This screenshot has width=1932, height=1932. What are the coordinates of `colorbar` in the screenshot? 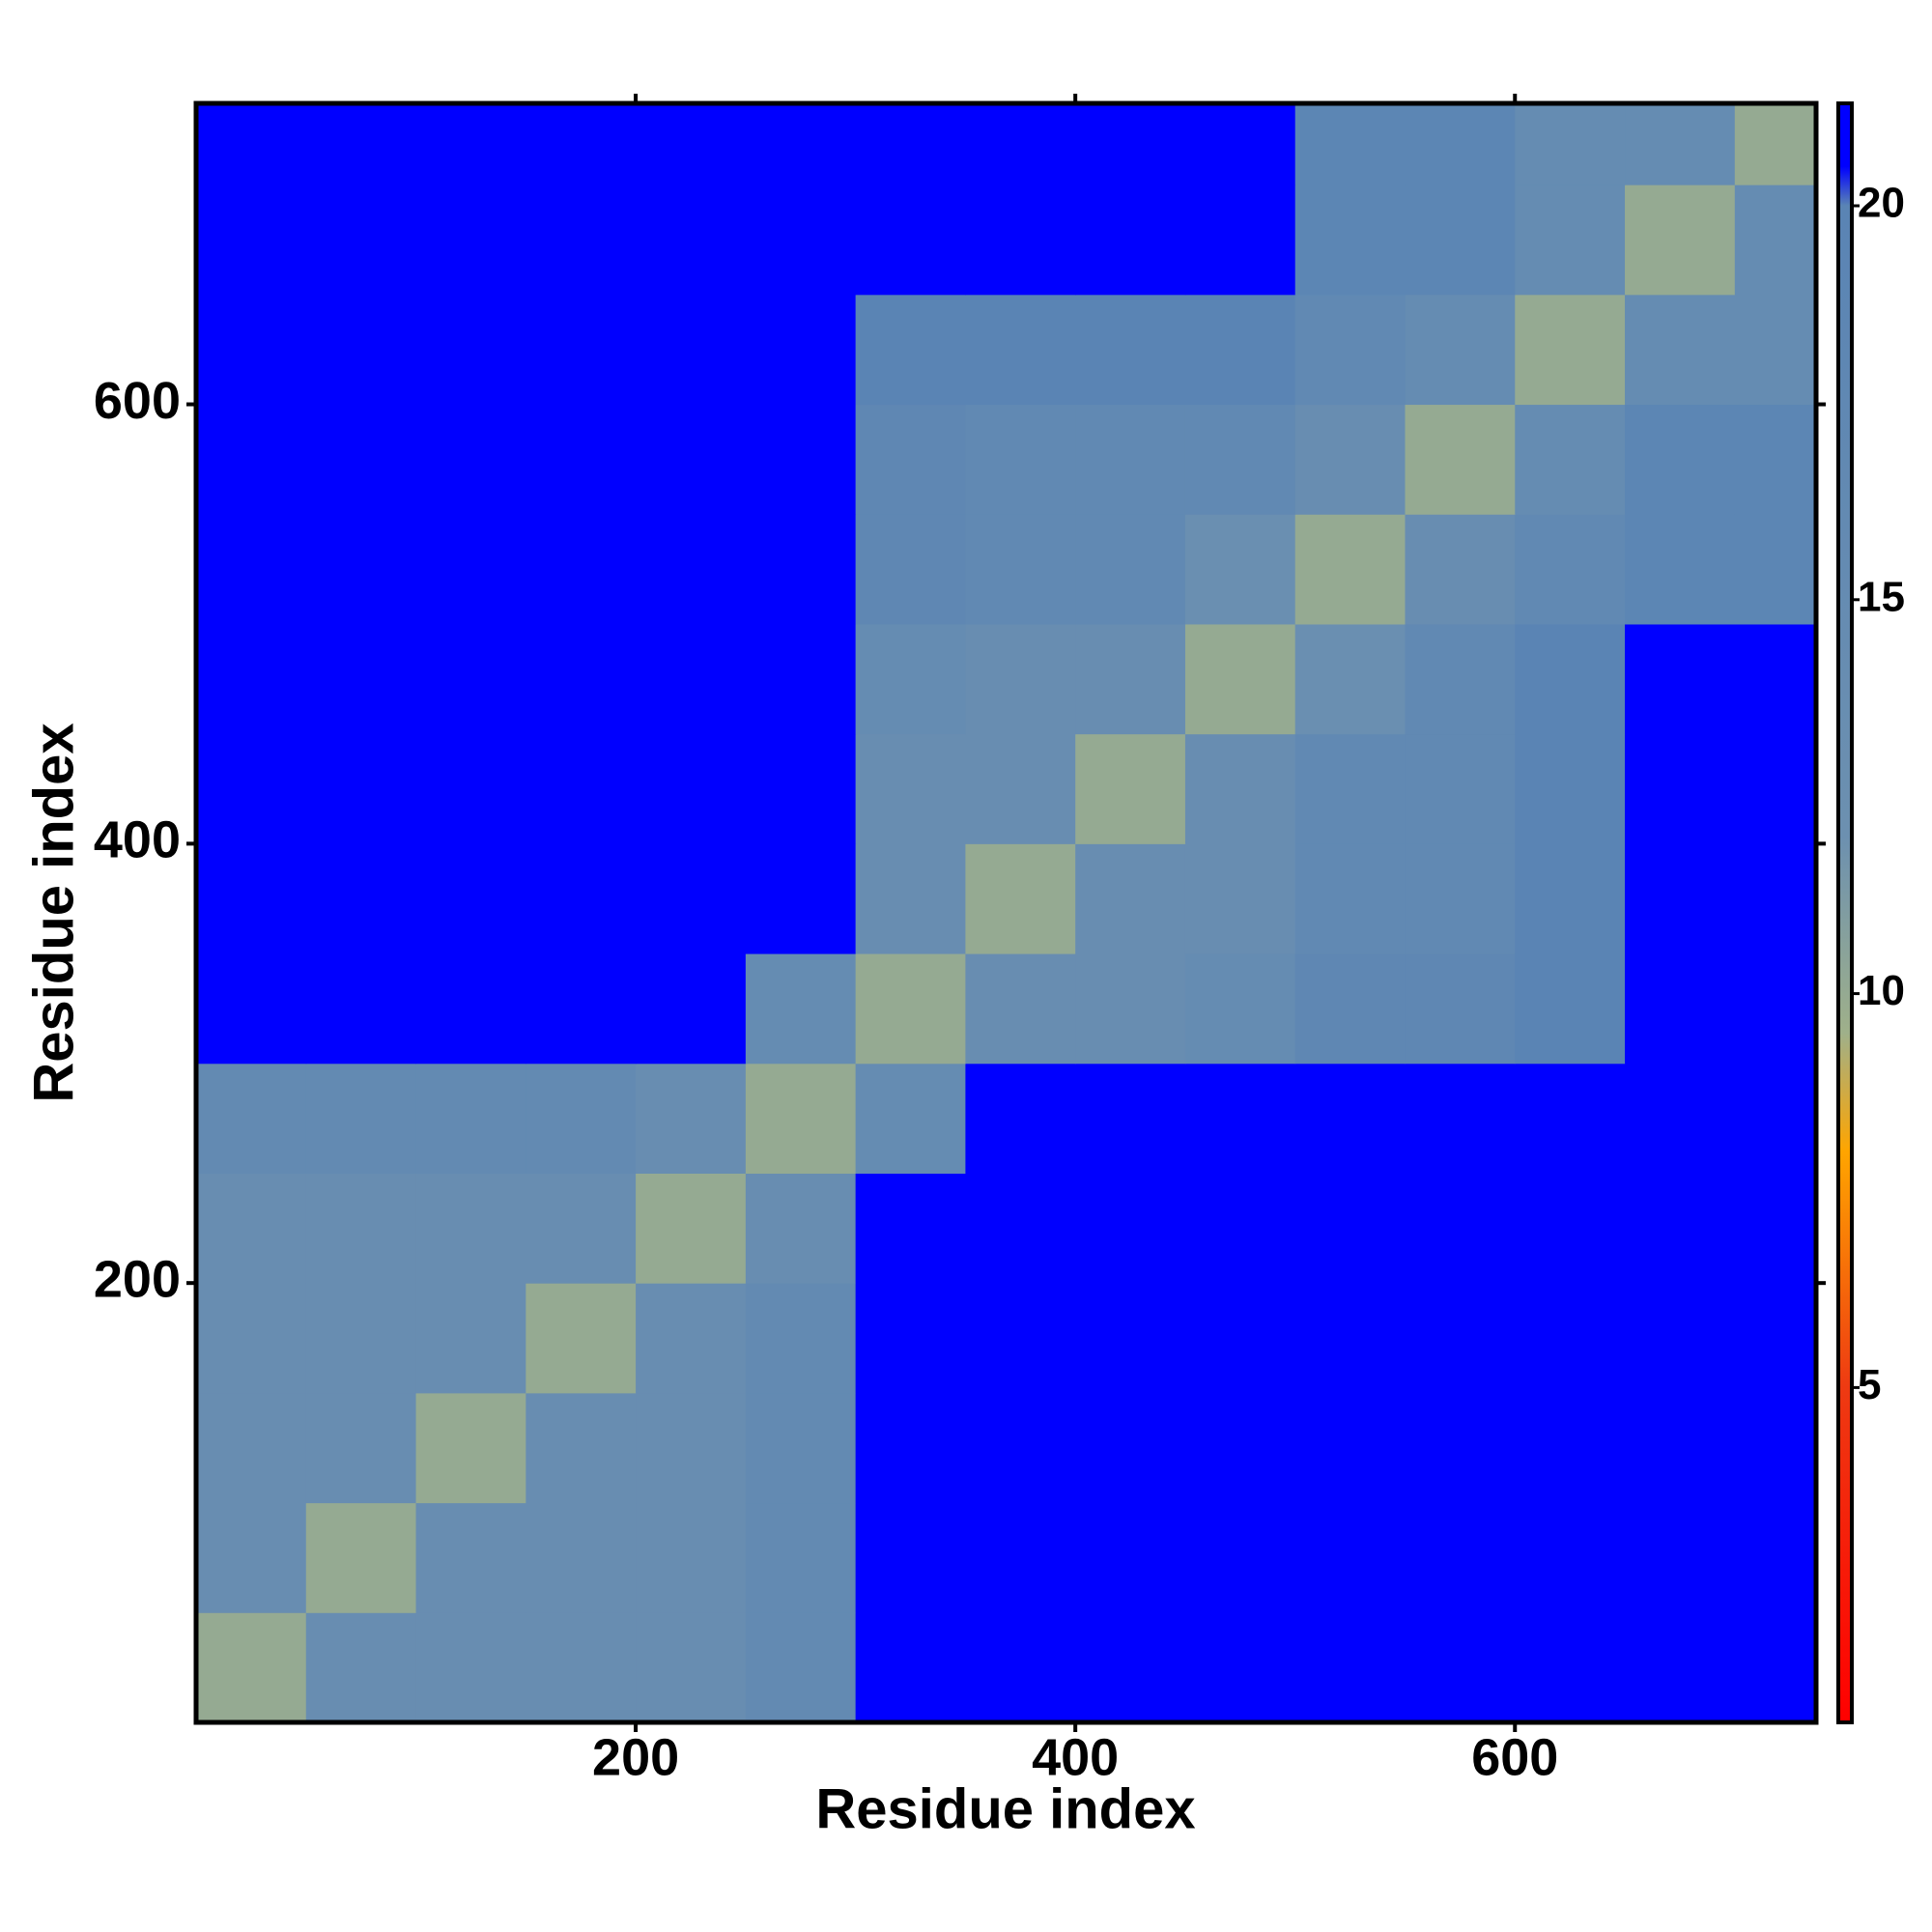 It's located at (1845, 912).